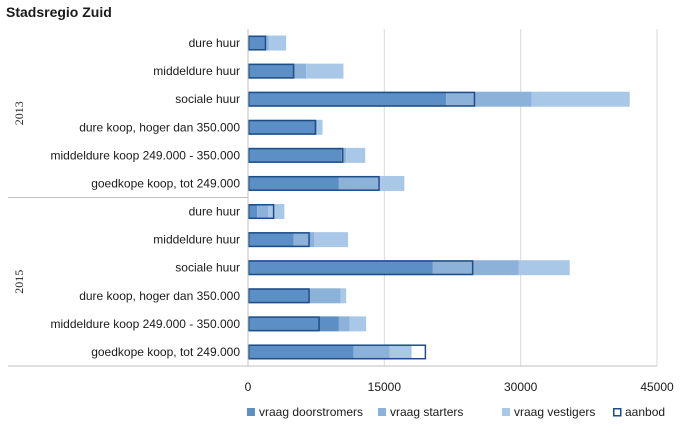 The image size is (686, 442). What do you see at coordinates (521, 387) in the screenshot?
I see `x-tick-label: 30000` at bounding box center [521, 387].